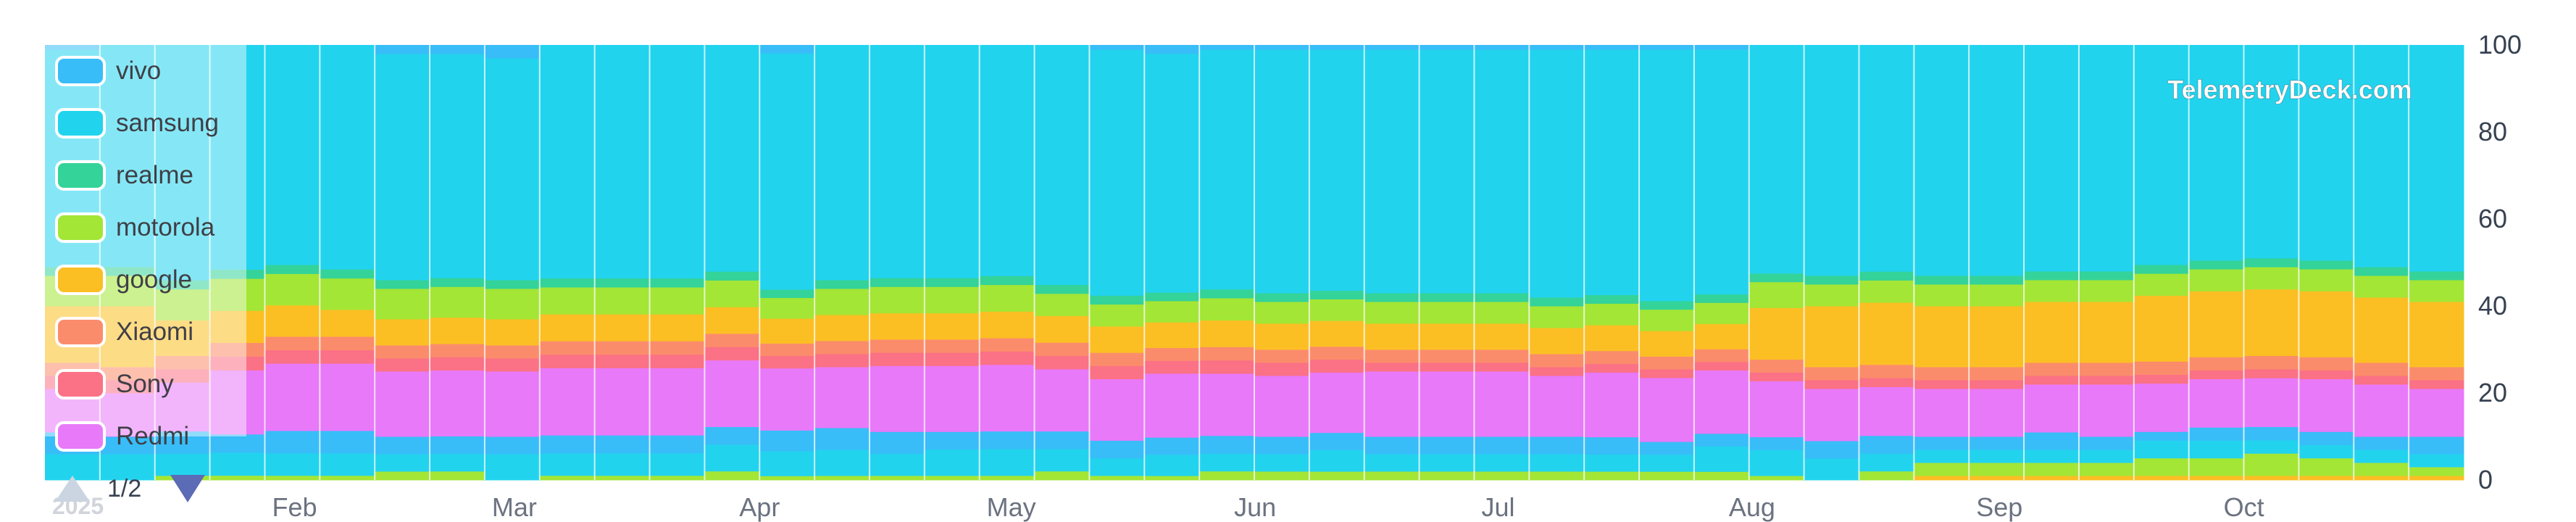 This screenshot has height=522, width=2576. Describe the element at coordinates (108, 71) in the screenshot. I see `legend-item-vivo: vivo` at that location.